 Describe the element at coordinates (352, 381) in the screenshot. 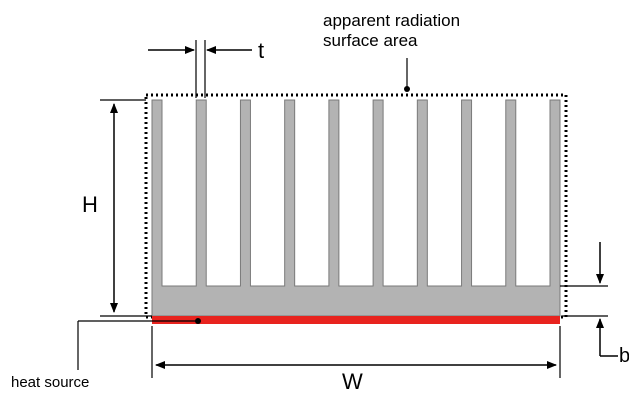

I see `width-label: W` at that location.